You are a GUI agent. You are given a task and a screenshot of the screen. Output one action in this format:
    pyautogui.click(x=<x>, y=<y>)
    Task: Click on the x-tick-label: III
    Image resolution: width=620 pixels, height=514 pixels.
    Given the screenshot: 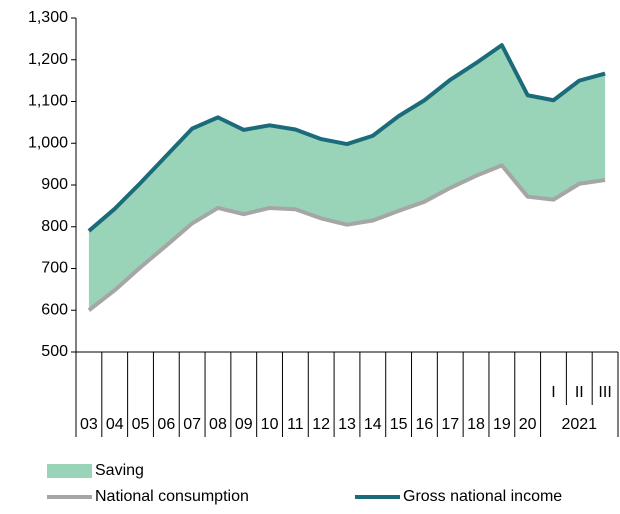 What is the action you would take?
    pyautogui.click(x=604, y=392)
    